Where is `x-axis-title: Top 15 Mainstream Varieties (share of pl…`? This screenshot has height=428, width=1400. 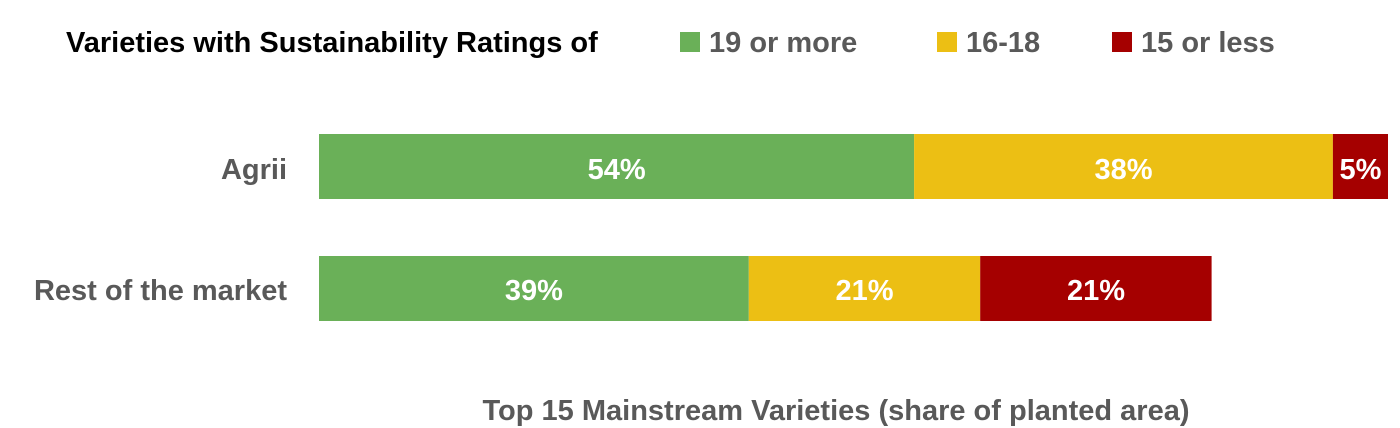 x-axis-title: Top 15 Mainstream Varieties (share of pl… is located at coordinates (836, 411).